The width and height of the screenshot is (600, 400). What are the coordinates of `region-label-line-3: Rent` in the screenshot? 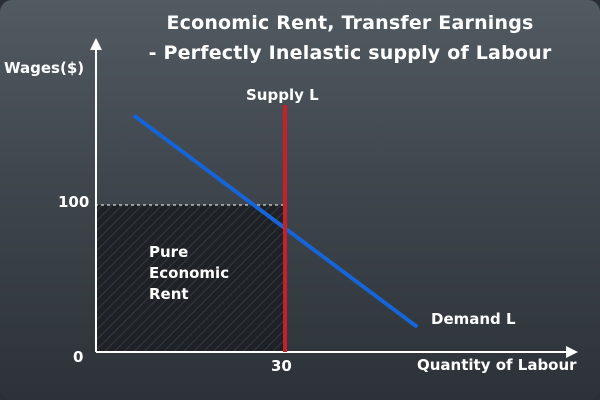 It's located at (169, 294).